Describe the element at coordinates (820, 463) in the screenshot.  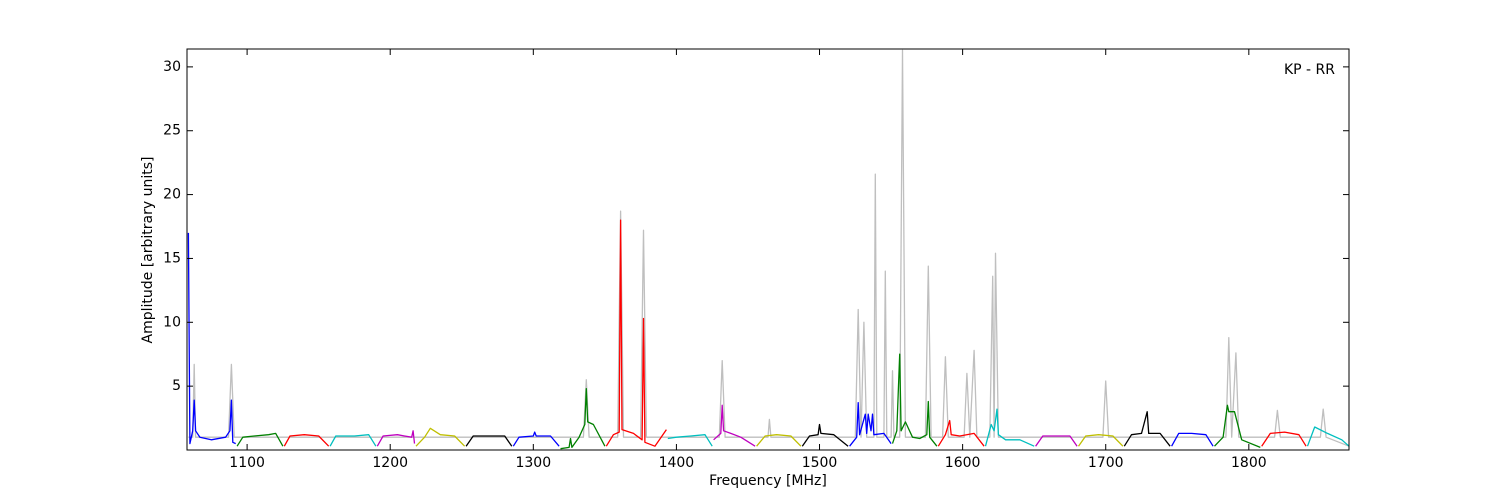
I see `x-tick-label: 1500` at that location.